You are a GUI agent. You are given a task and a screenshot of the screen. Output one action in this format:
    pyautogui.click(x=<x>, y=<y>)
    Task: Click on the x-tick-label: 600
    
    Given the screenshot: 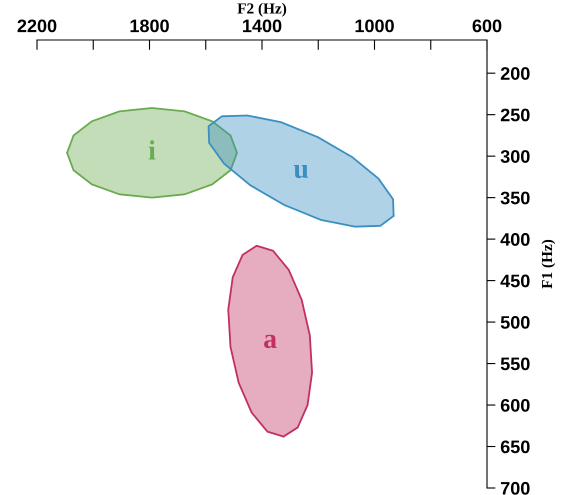 What is the action you would take?
    pyautogui.click(x=487, y=25)
    